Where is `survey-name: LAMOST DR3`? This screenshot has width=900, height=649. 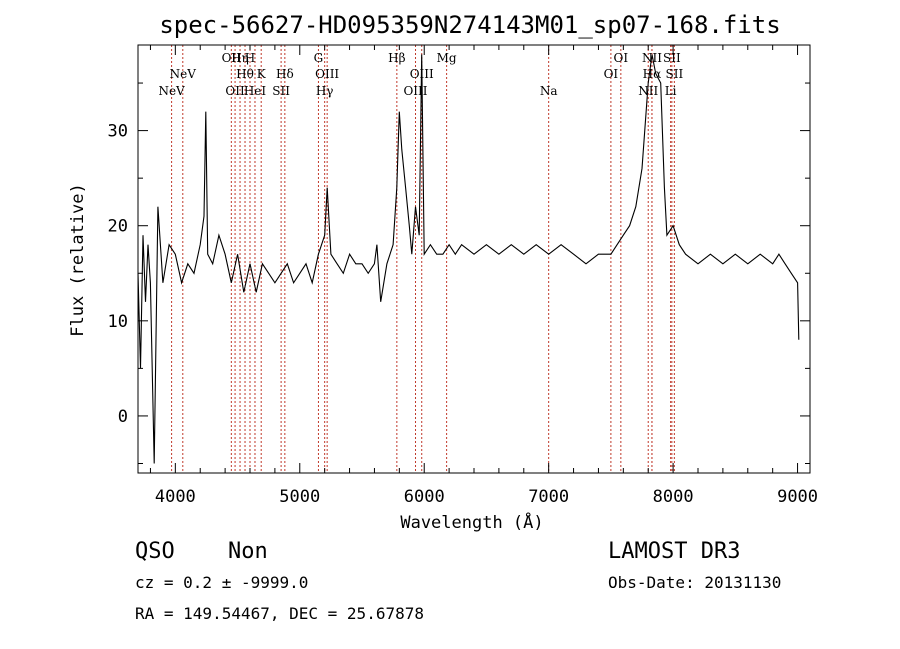 survey-name: LAMOST DR3 is located at coordinates (674, 551).